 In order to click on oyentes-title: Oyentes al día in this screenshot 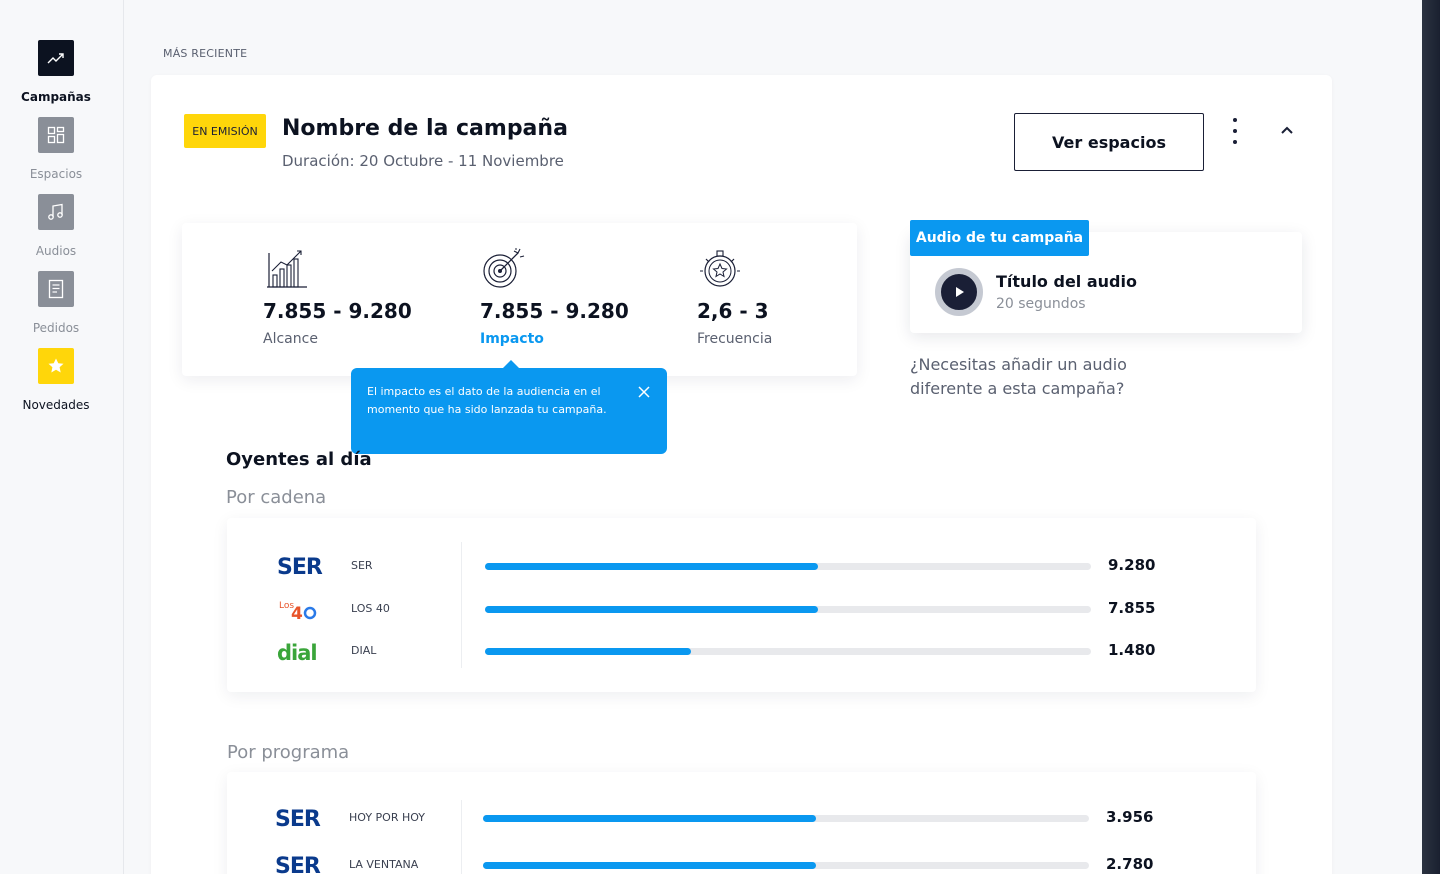, I will do `click(299, 459)`.